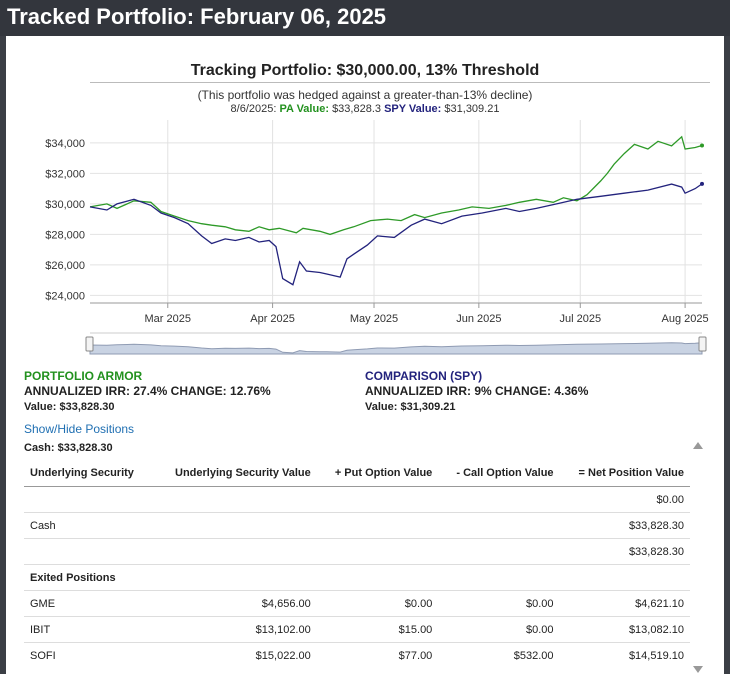 This screenshot has width=730, height=674. I want to click on y-tick-label: $24,000, so click(65, 296).